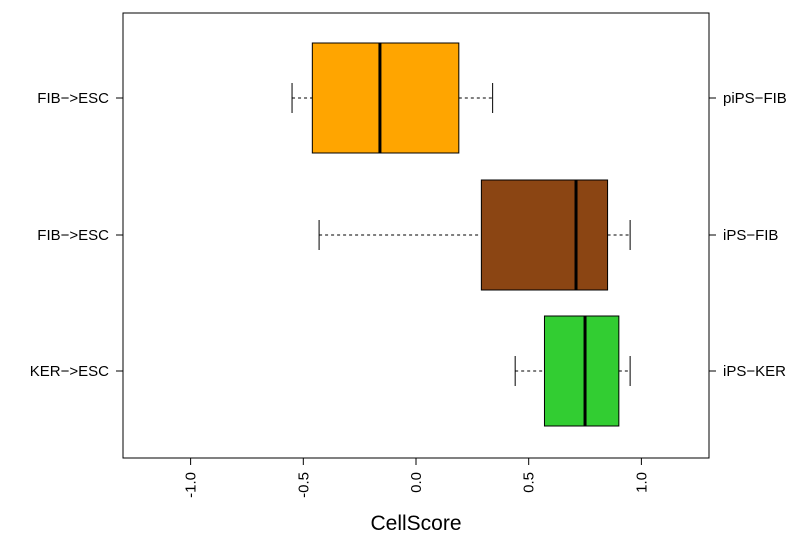 The image size is (802, 538). I want to click on x-tick-label: -1.0, so click(191, 485).